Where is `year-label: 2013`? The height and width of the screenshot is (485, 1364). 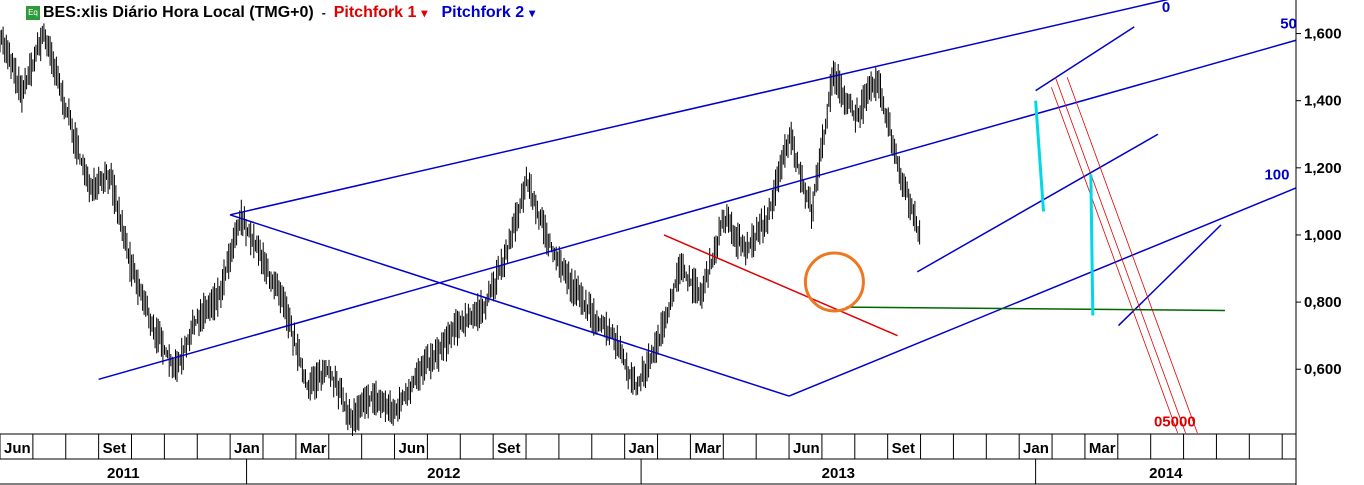
year-label: 2013 is located at coordinates (838, 473).